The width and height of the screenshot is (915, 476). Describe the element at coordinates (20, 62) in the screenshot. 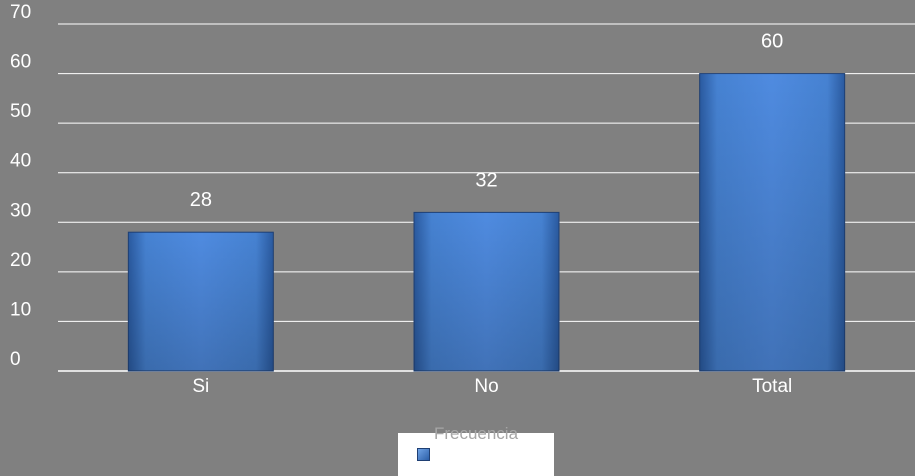

I see `y-tick-label: 60` at that location.